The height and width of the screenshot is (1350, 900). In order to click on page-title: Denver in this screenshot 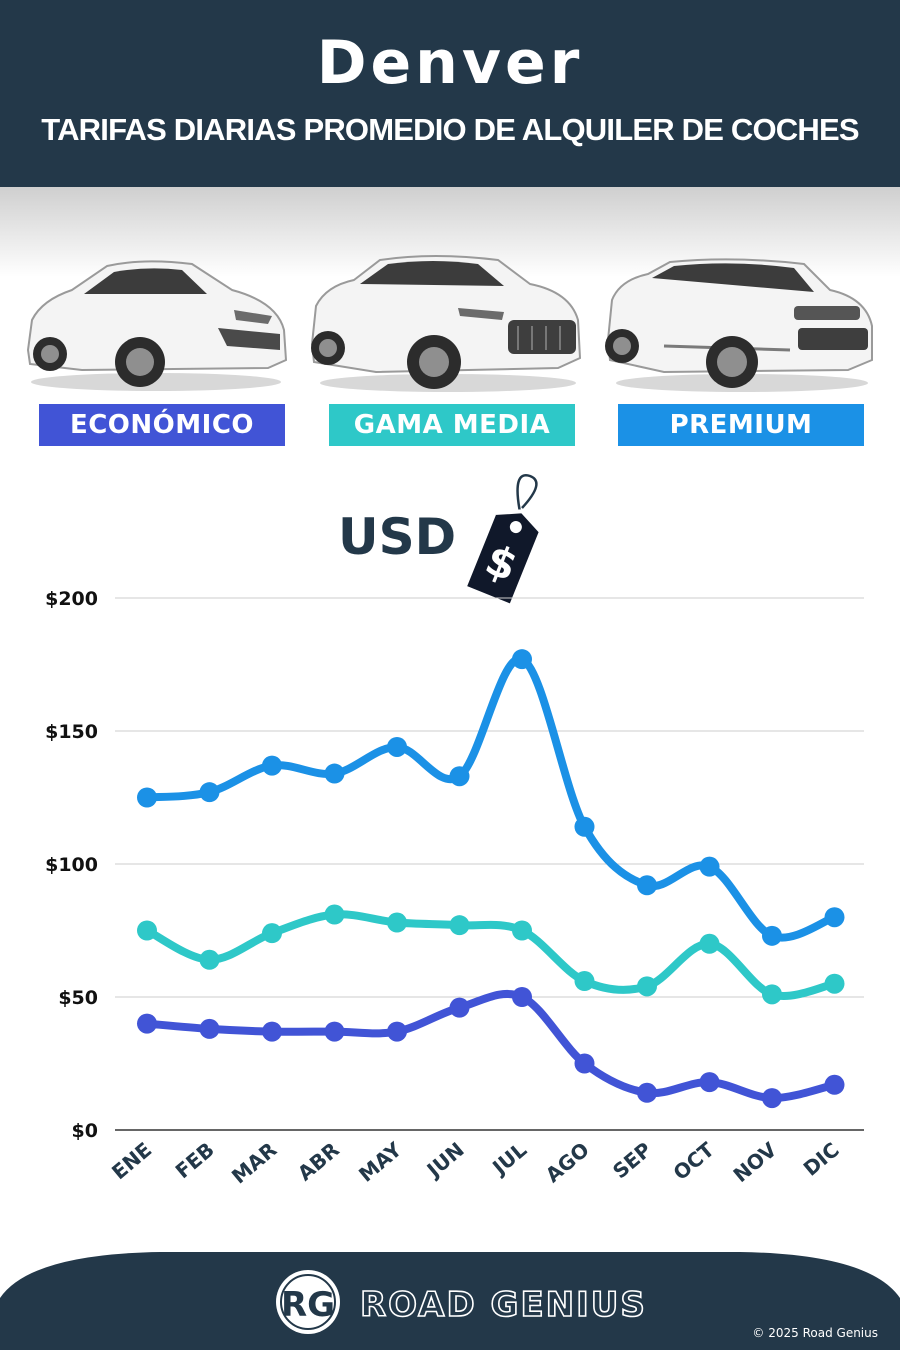, I will do `click(450, 63)`.